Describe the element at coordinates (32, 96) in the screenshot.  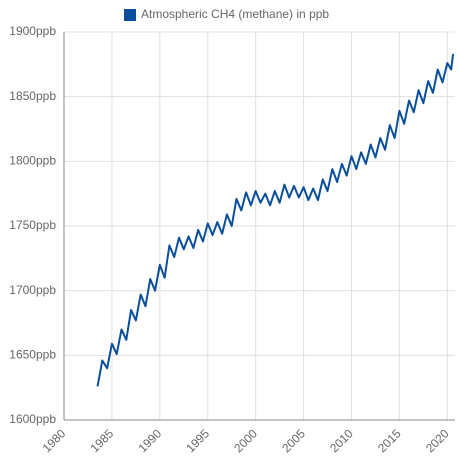
I see `y-tick-label: 1850ppb` at that location.